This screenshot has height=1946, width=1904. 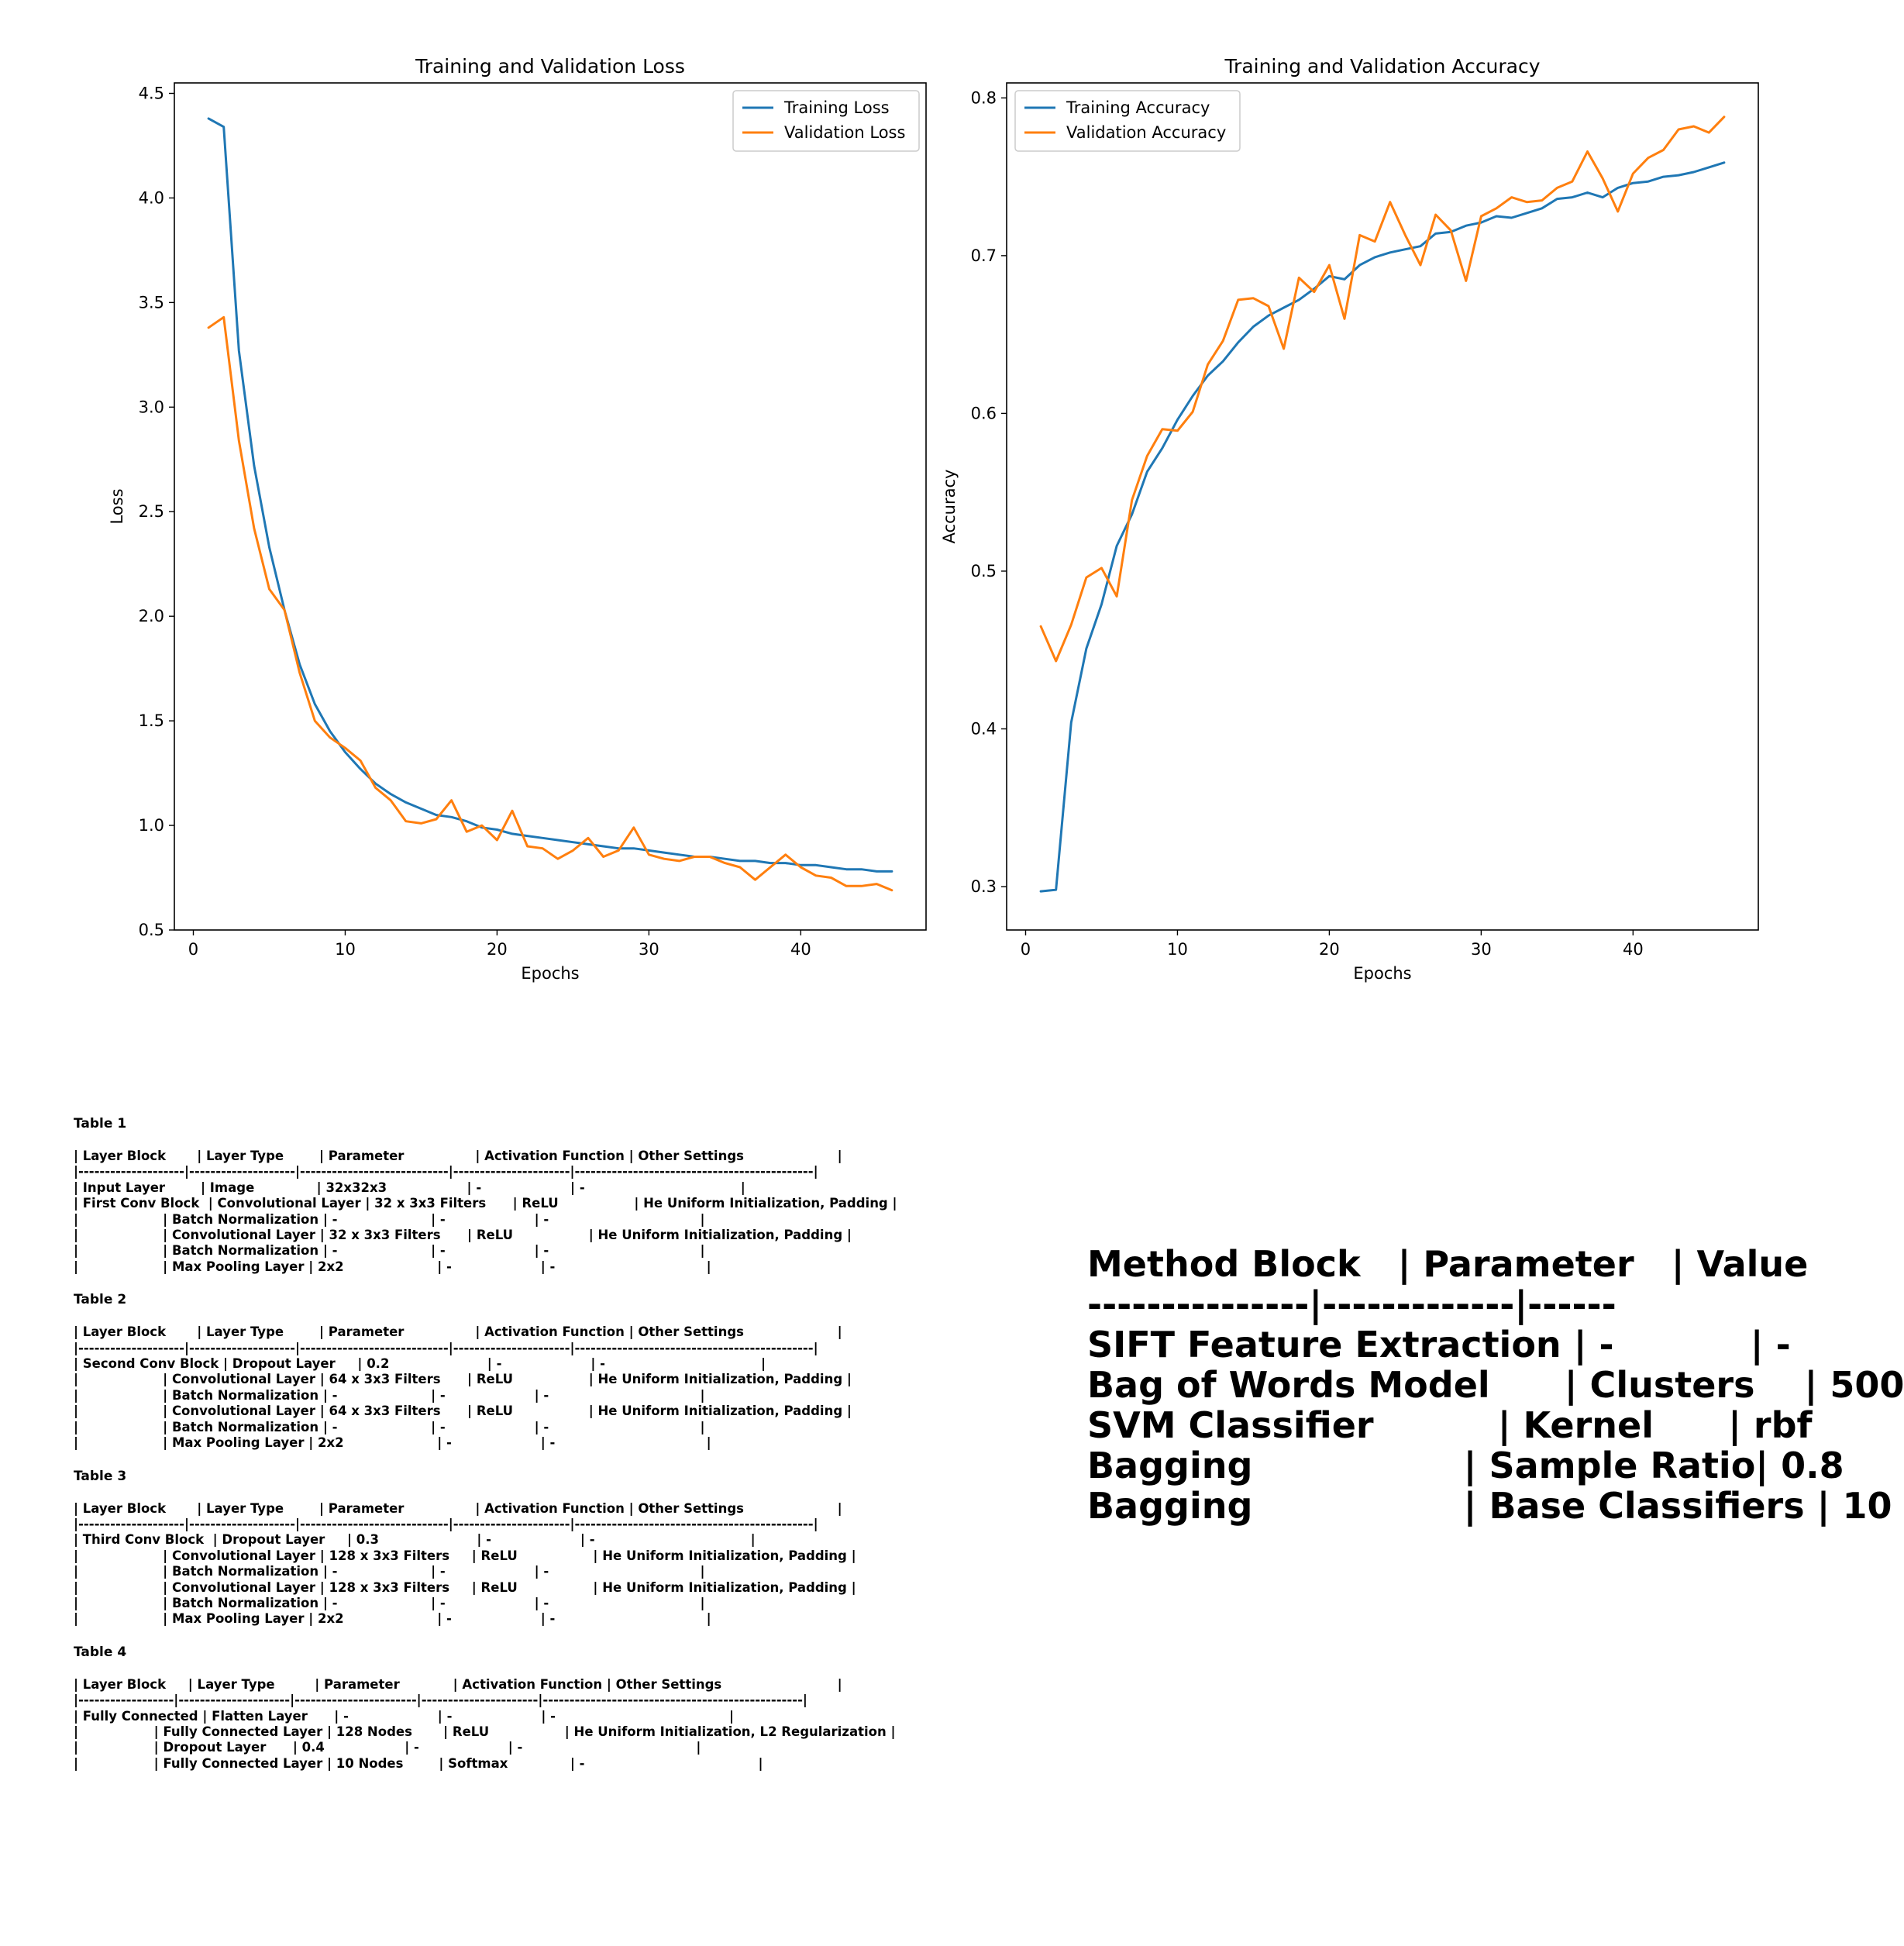 What do you see at coordinates (151, 407) in the screenshot?
I see `y-tick-label: 3.0` at bounding box center [151, 407].